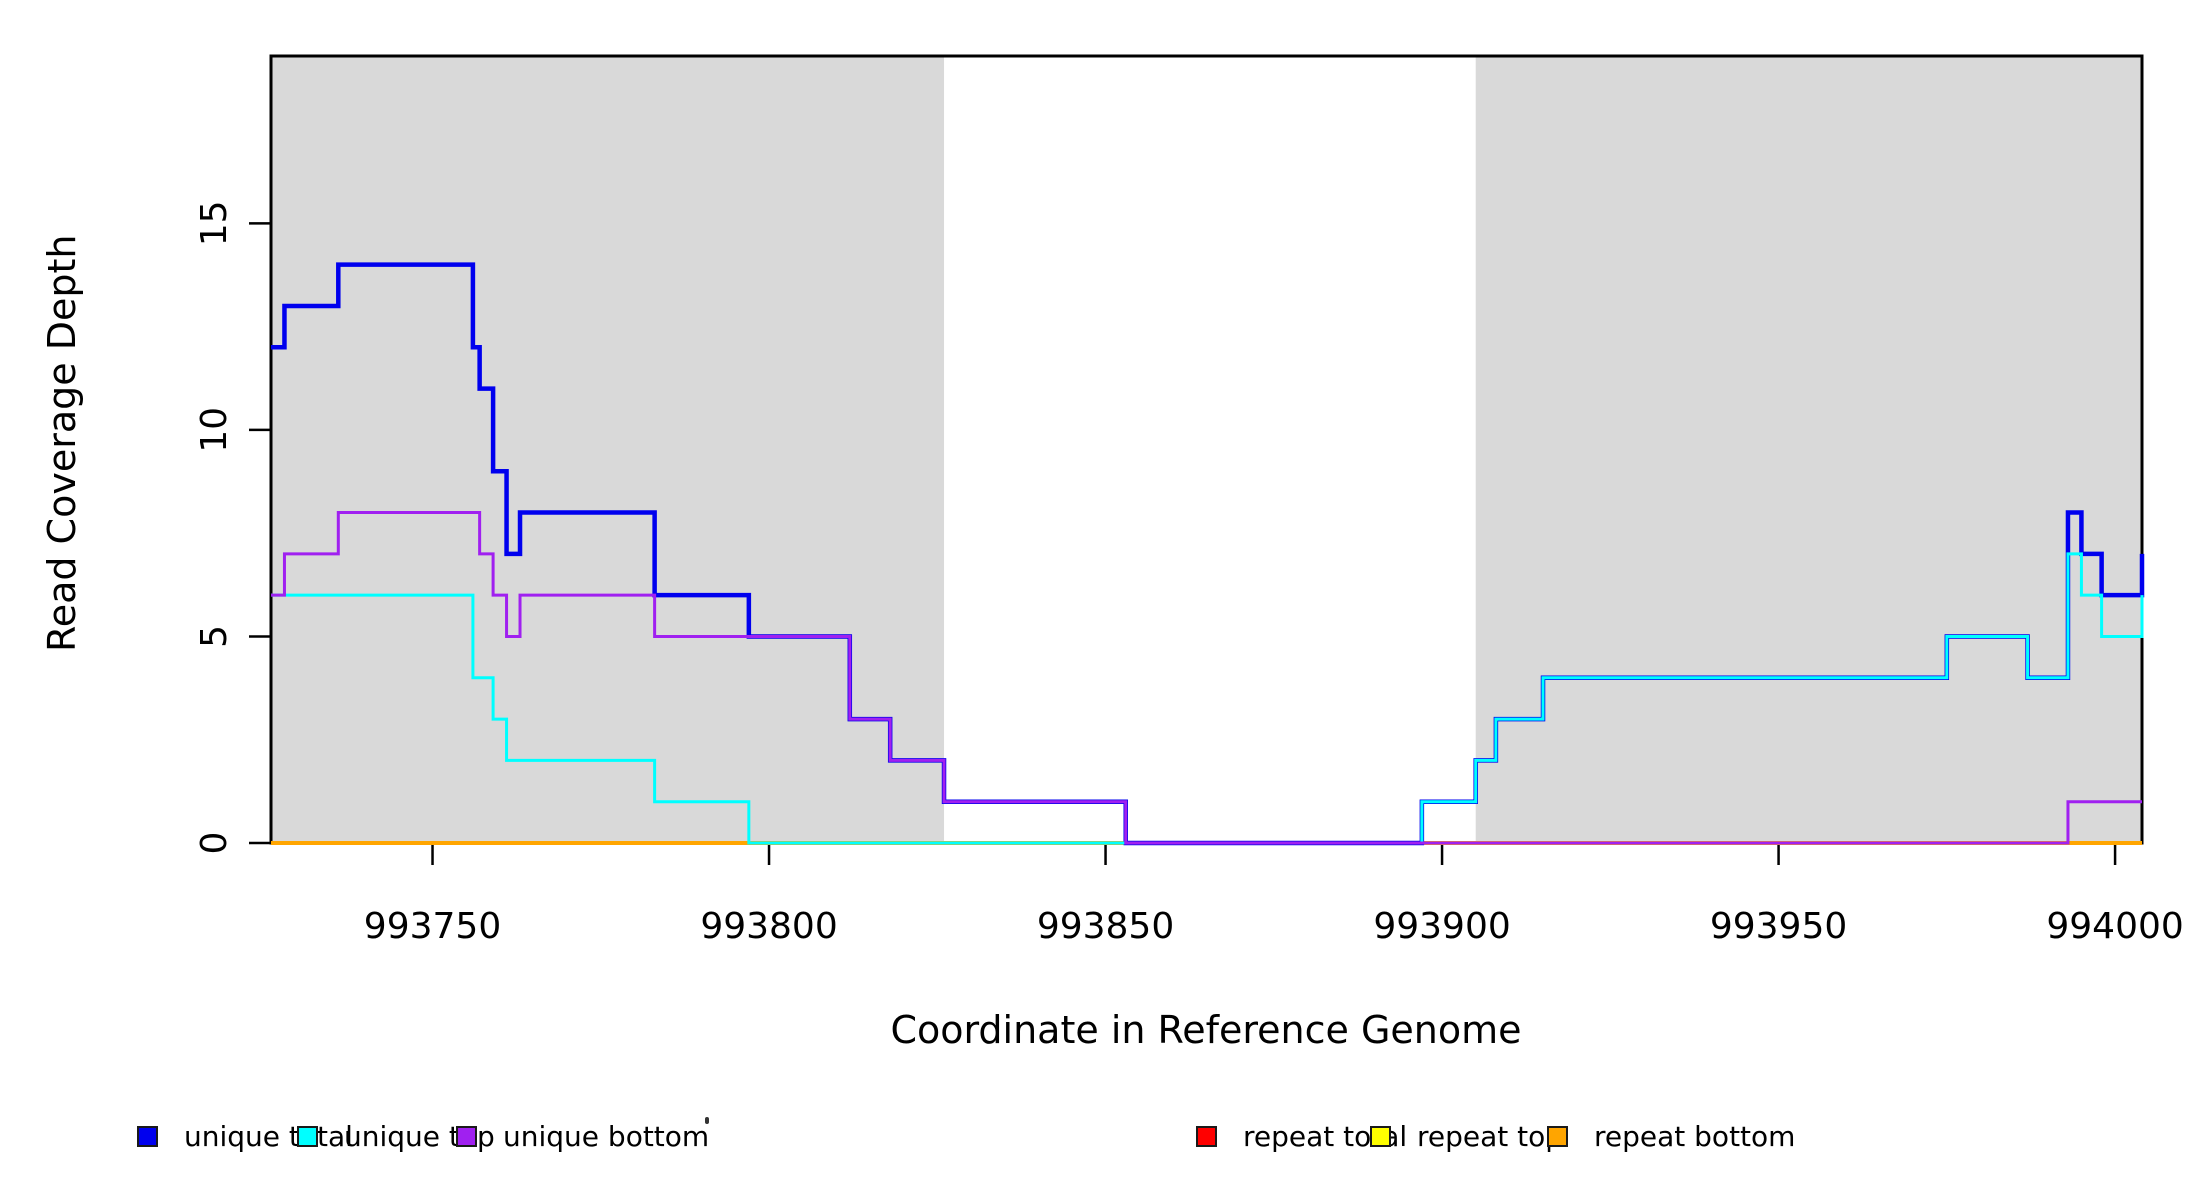  What do you see at coordinates (396, 1136) in the screenshot?
I see `legend-item-unique-top: unique top` at bounding box center [396, 1136].